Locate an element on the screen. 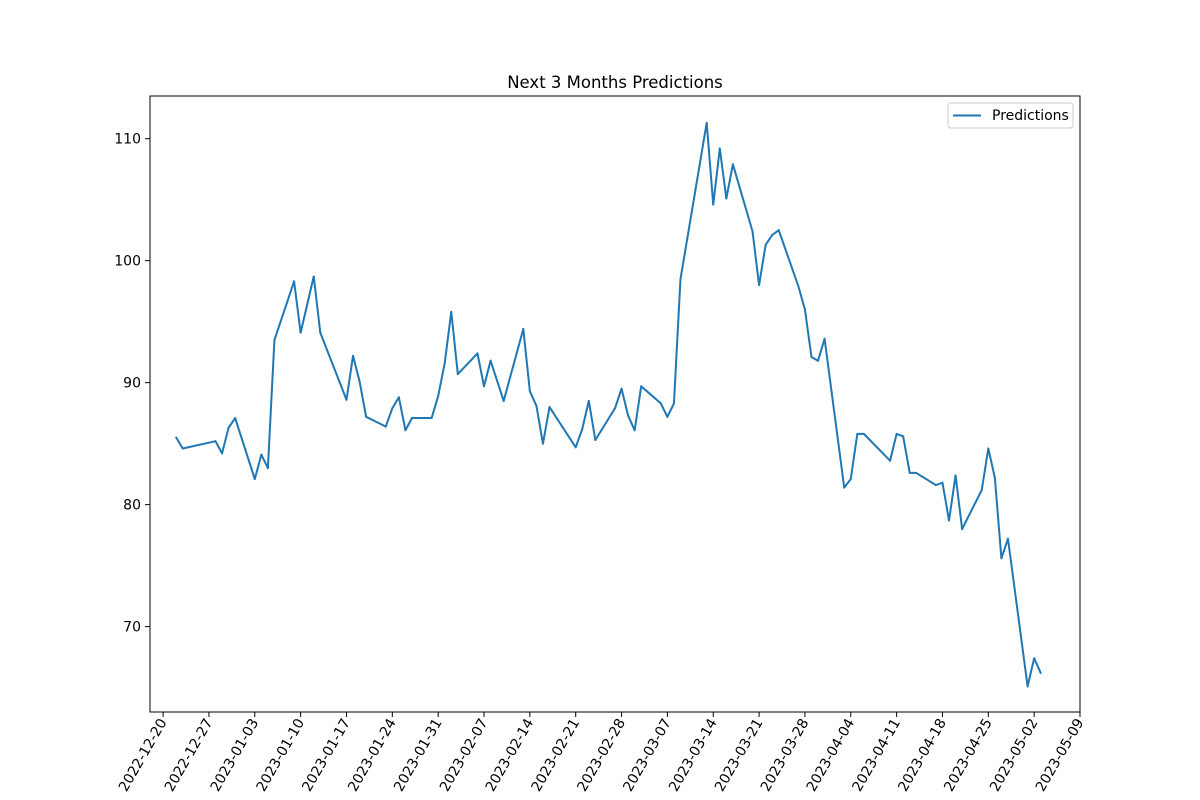 This screenshot has width=1200, height=800. y-tick-label: 70 is located at coordinates (132, 628).